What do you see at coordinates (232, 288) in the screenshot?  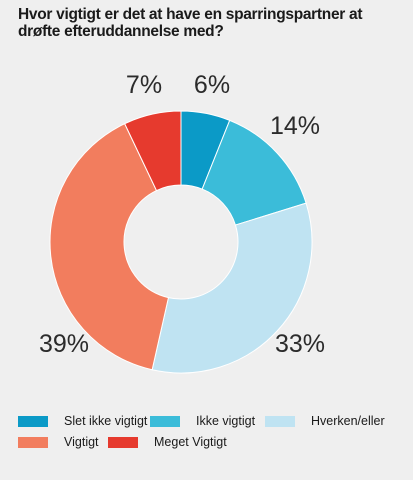 I see `donut-slice-hverken-eller` at bounding box center [232, 288].